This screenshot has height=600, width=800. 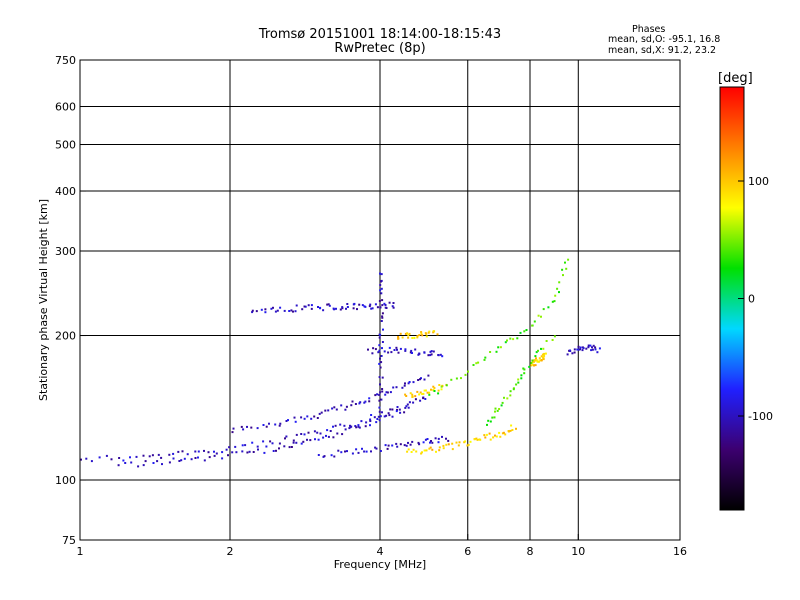 I want to click on colorbar-tick-label: 0, so click(x=751, y=299).